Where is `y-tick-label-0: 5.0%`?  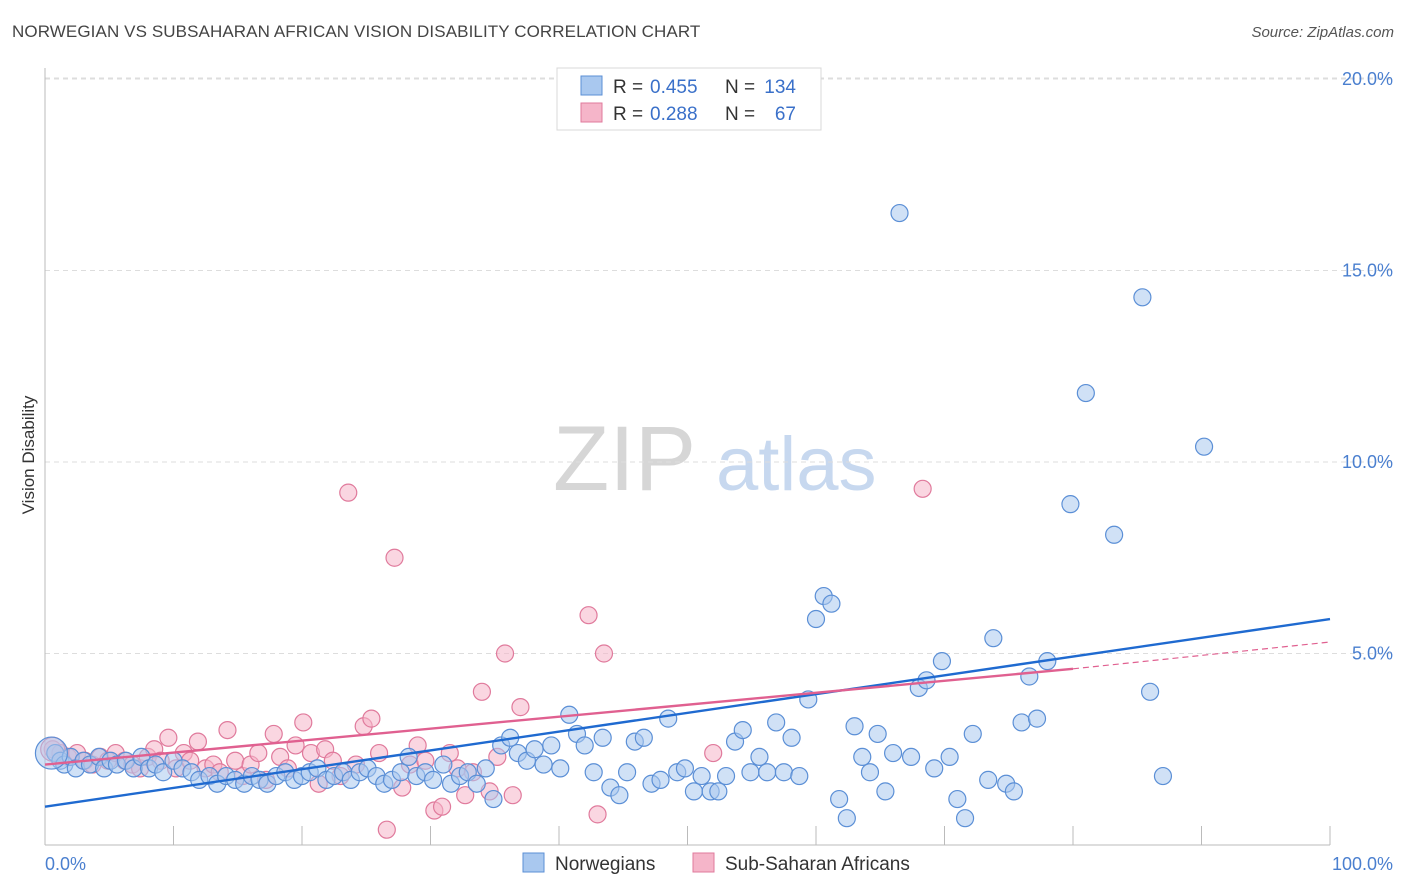 y-tick-label-0: 5.0% is located at coordinates (1372, 654).